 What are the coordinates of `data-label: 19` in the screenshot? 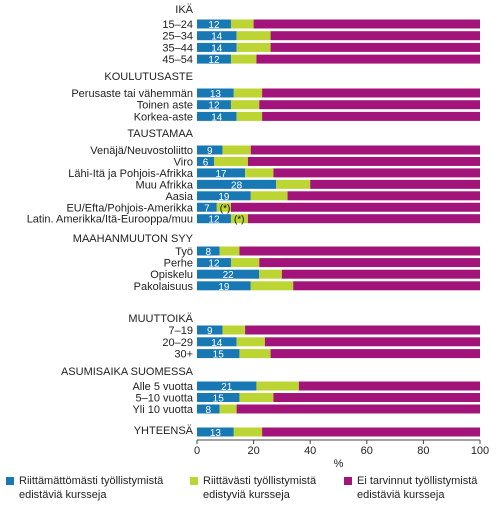 It's located at (224, 287).